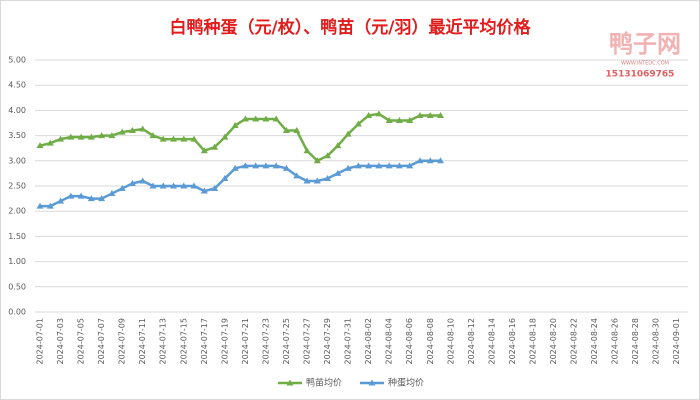 Image resolution: width=700 pixels, height=400 pixels. What do you see at coordinates (574, 341) in the screenshot?
I see `x-tick-label: 2024-08-22` at bounding box center [574, 341].